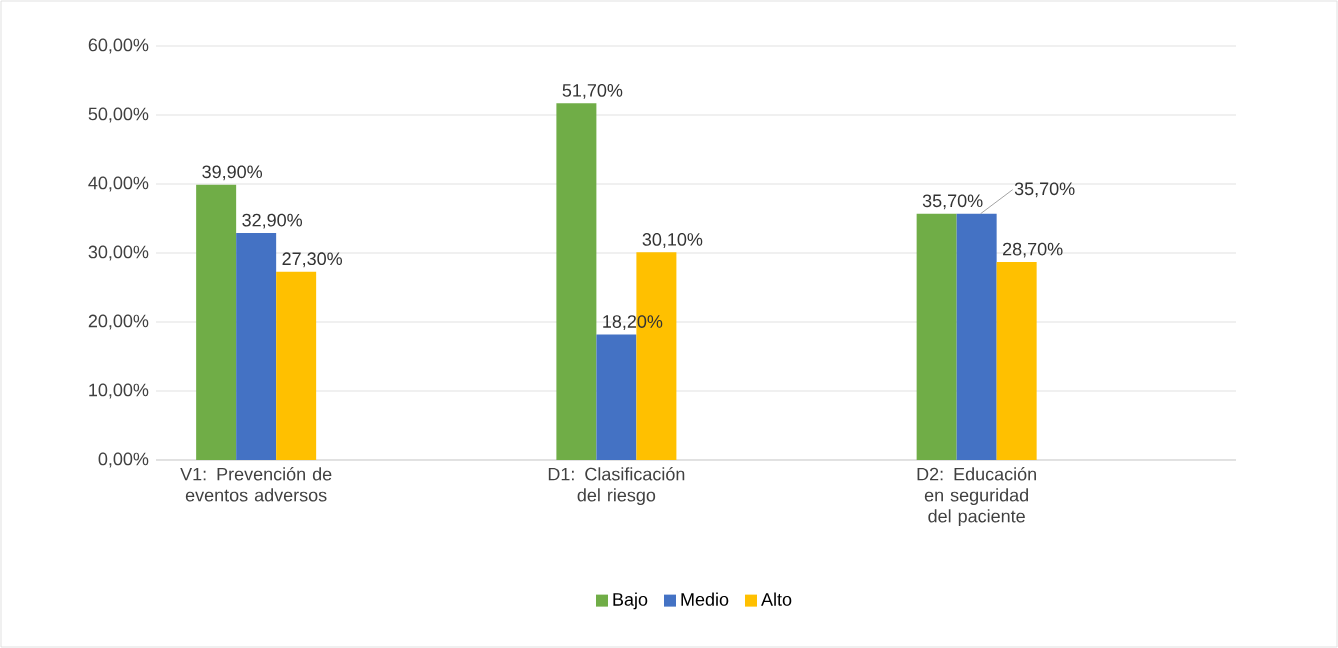  Describe the element at coordinates (592, 91) in the screenshot. I see `data-label: 51,70%` at that location.